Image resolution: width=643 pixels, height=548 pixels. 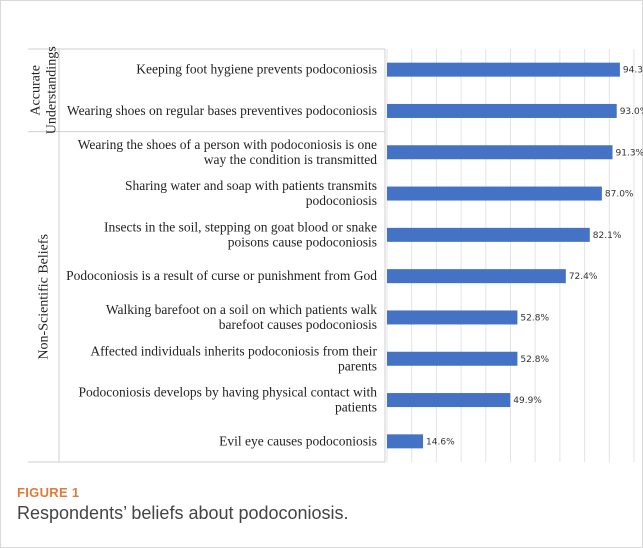 What do you see at coordinates (298, 440) in the screenshot?
I see `category-label: Evil eye causes podoconiosis` at bounding box center [298, 440].